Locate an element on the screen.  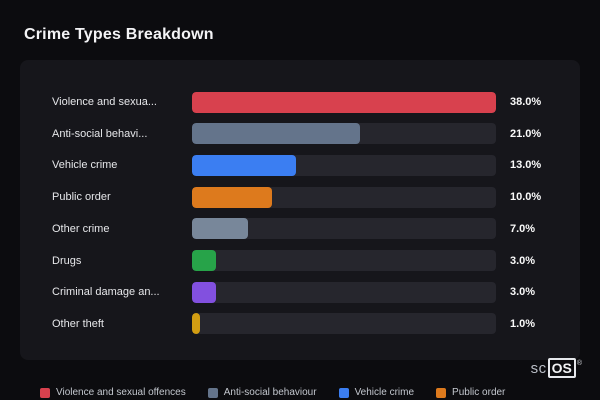
chart-row: Drugs 3.0% is located at coordinates (302, 261).